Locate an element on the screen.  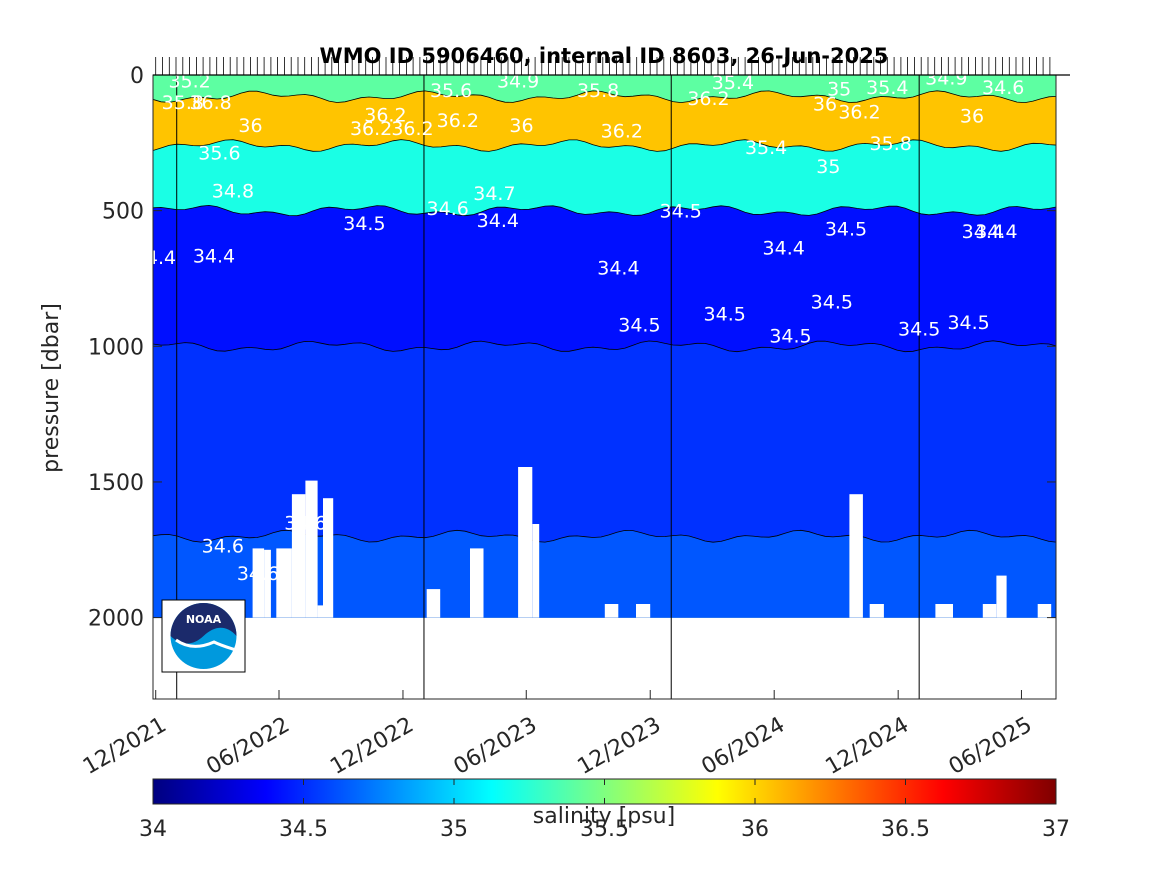
colorbar-tick-label: 35 is located at coordinates (454, 829).